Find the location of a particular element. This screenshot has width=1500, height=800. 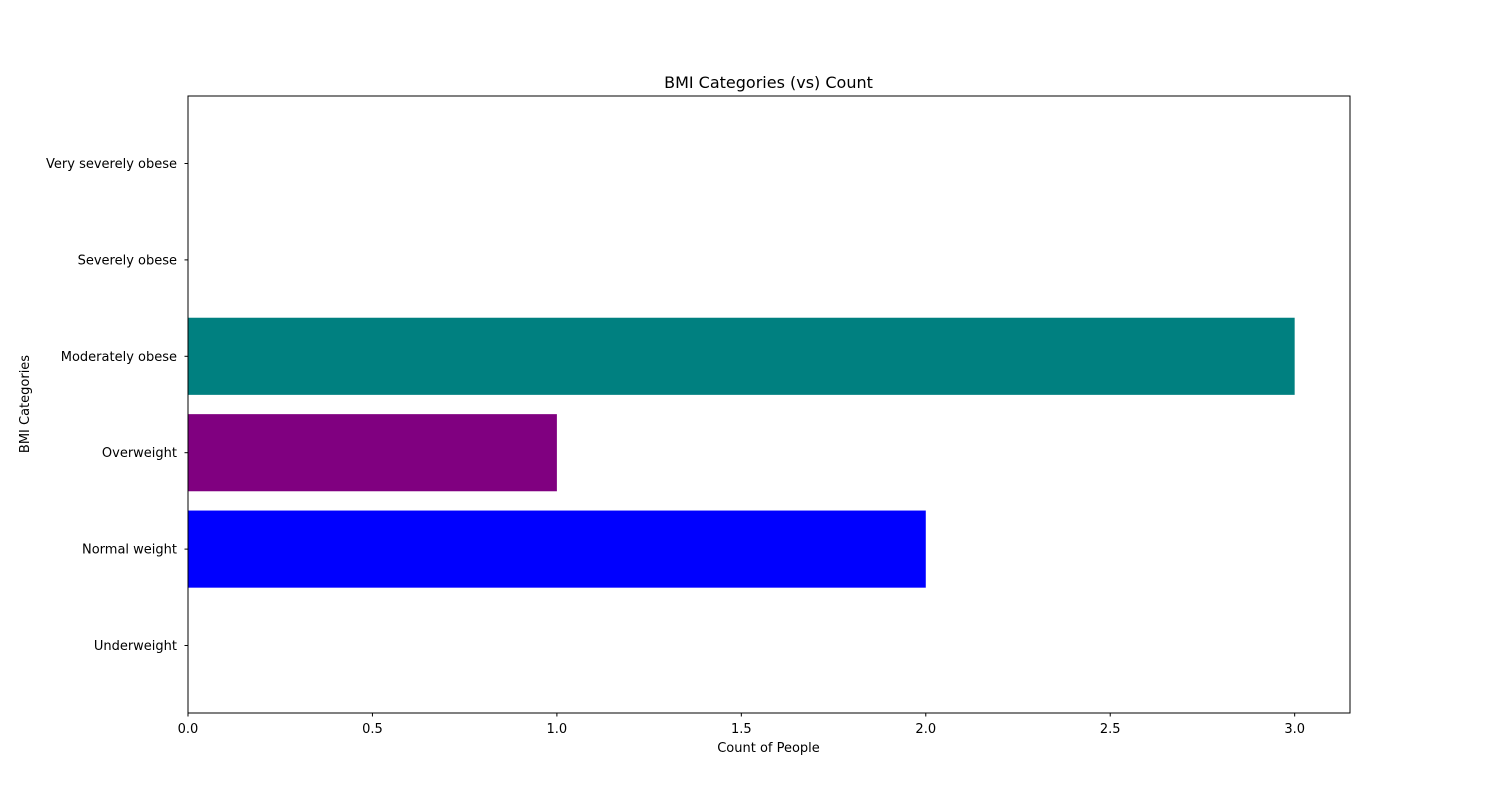

y-tick-label: Very severely obese is located at coordinates (111, 164).